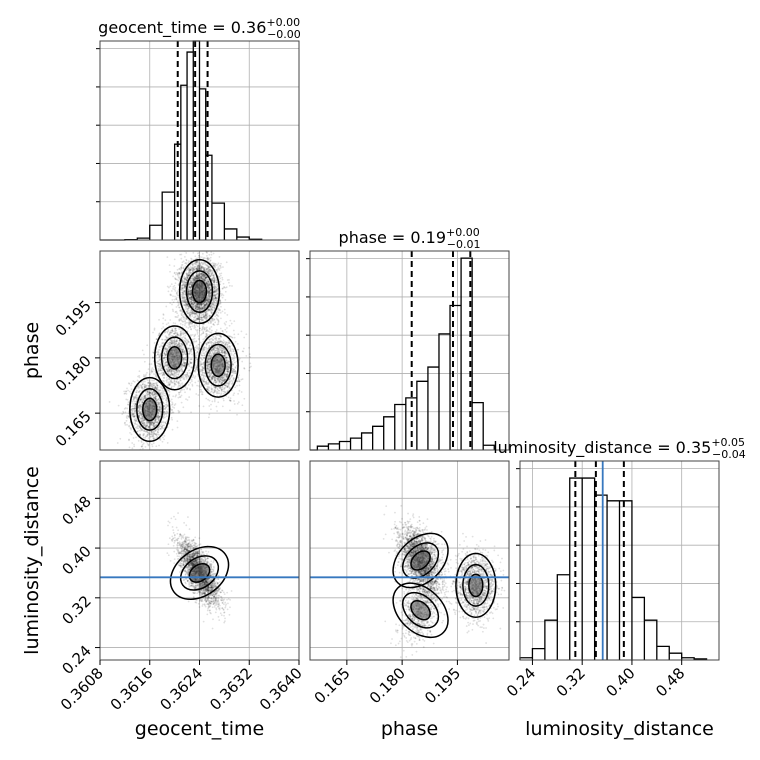 Image resolution: width=760 pixels, height=760 pixels. What do you see at coordinates (409, 729) in the screenshot?
I see `x-axis-label-phase: phase` at bounding box center [409, 729].